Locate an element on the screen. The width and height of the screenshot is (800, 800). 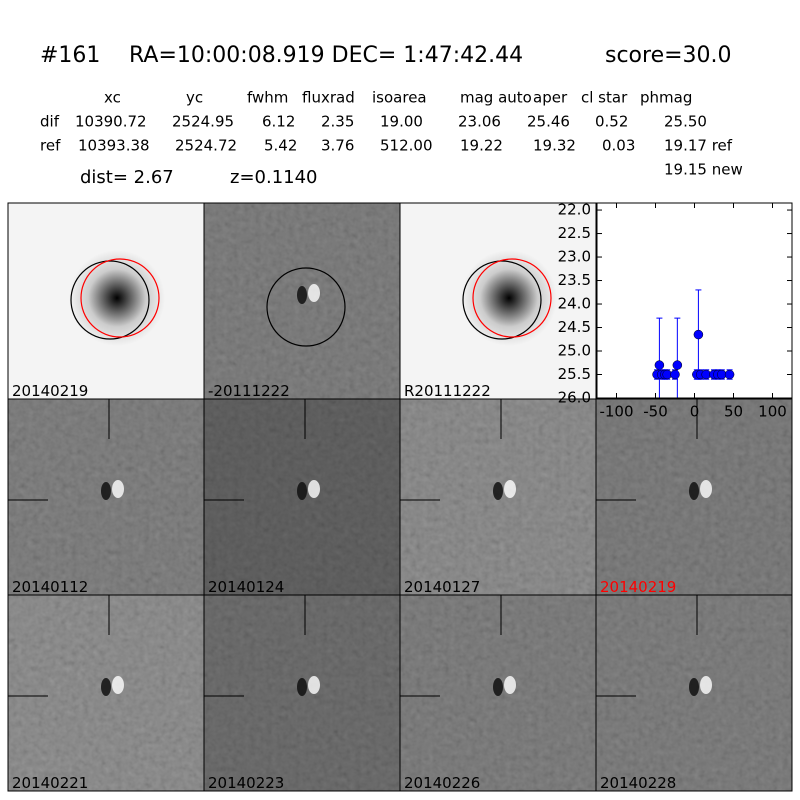
column-header: xc is located at coordinates (112, 98).